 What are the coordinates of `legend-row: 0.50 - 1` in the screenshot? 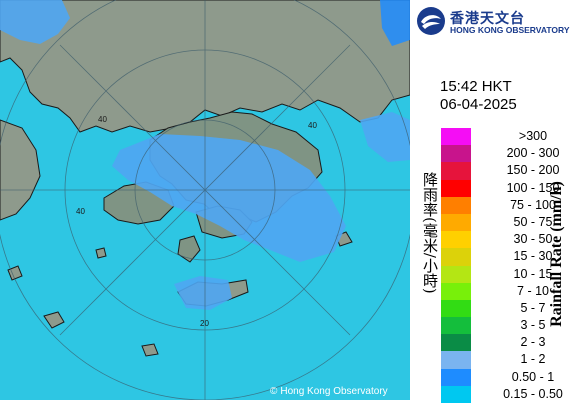 It's located at (509, 377).